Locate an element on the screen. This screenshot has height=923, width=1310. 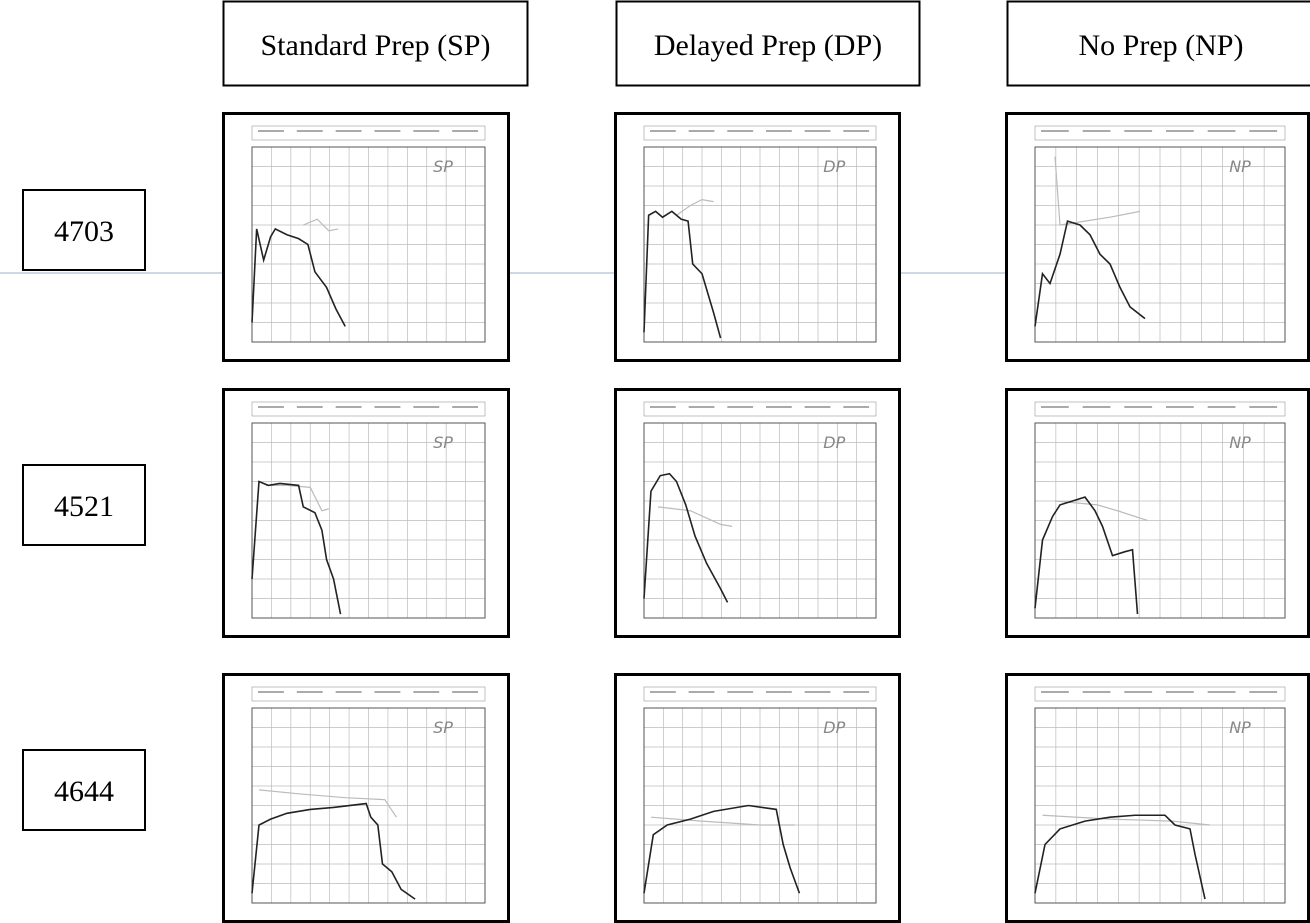
column-header: Standard Prep (SP) is located at coordinates (376, 45).